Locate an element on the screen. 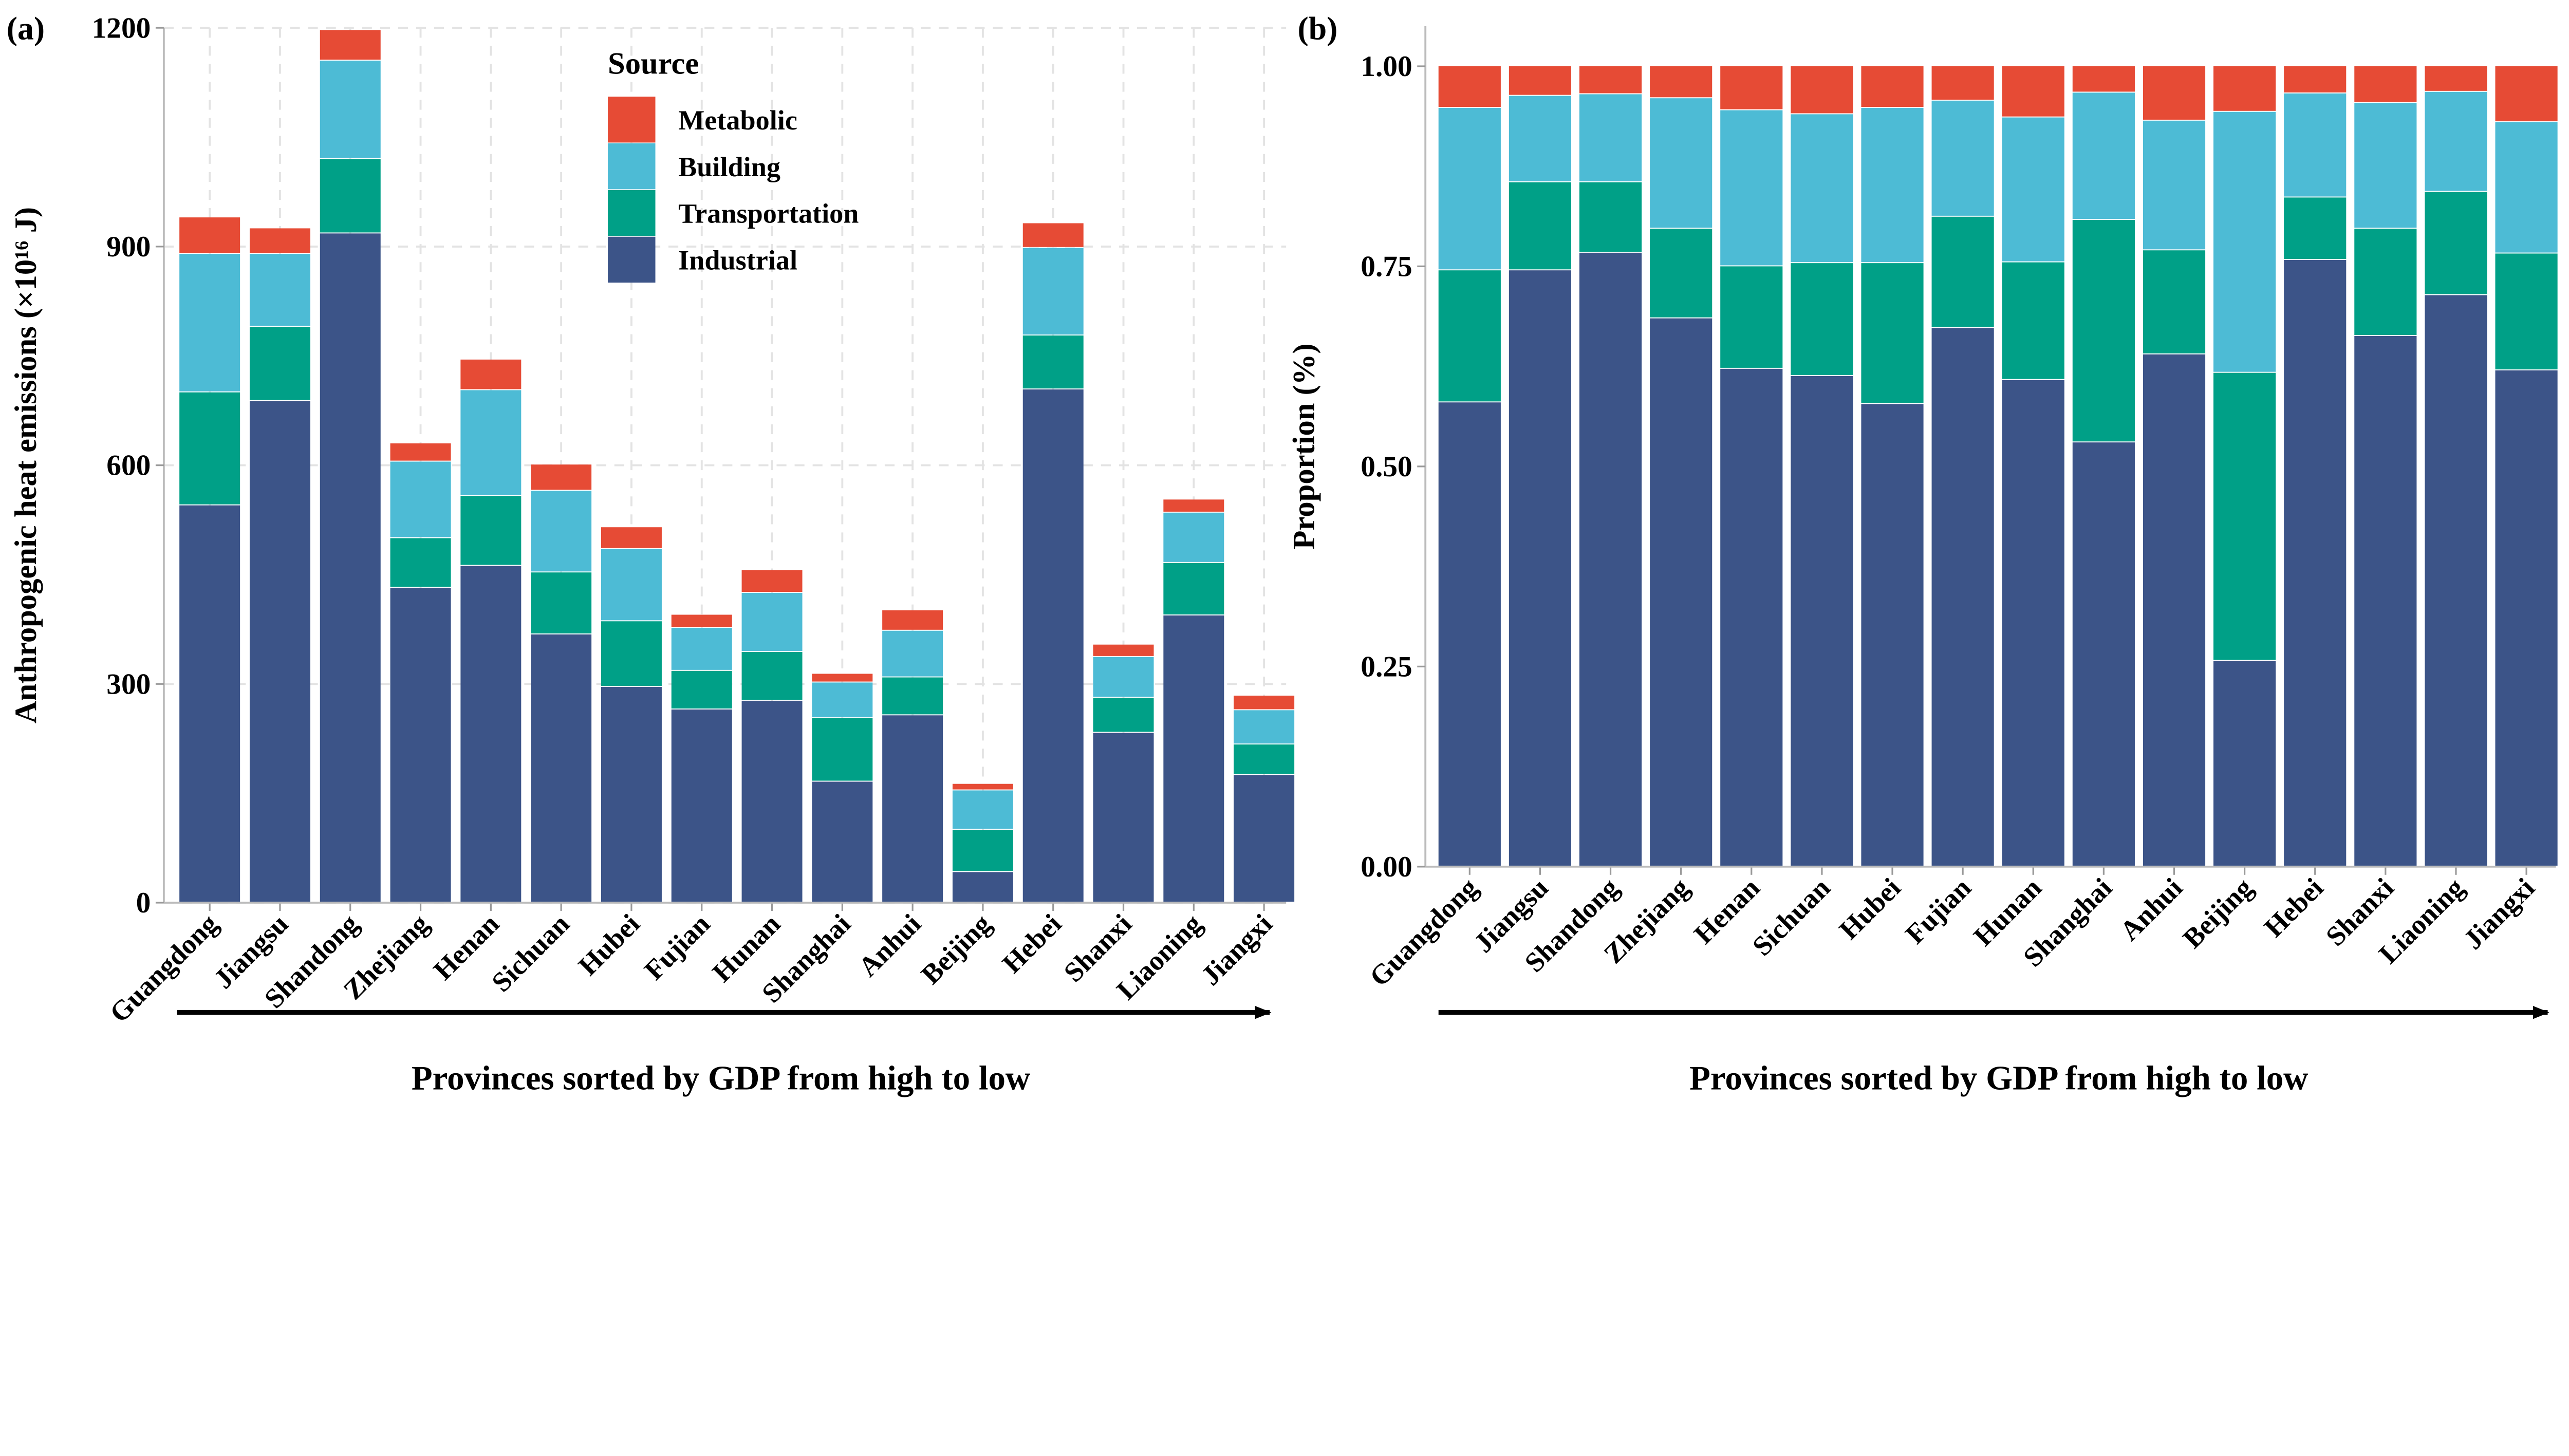 The image size is (2569, 1456). x-tick-label: Jiangxi is located at coordinates (1236, 950).